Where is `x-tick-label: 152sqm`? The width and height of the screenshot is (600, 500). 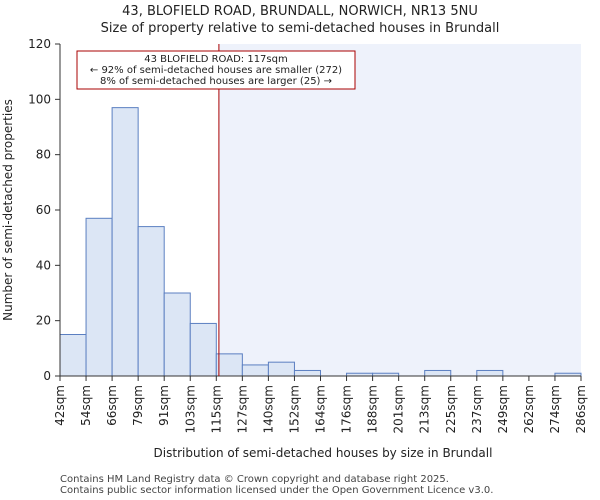 x-tick-label: 152sqm is located at coordinates (294, 409).